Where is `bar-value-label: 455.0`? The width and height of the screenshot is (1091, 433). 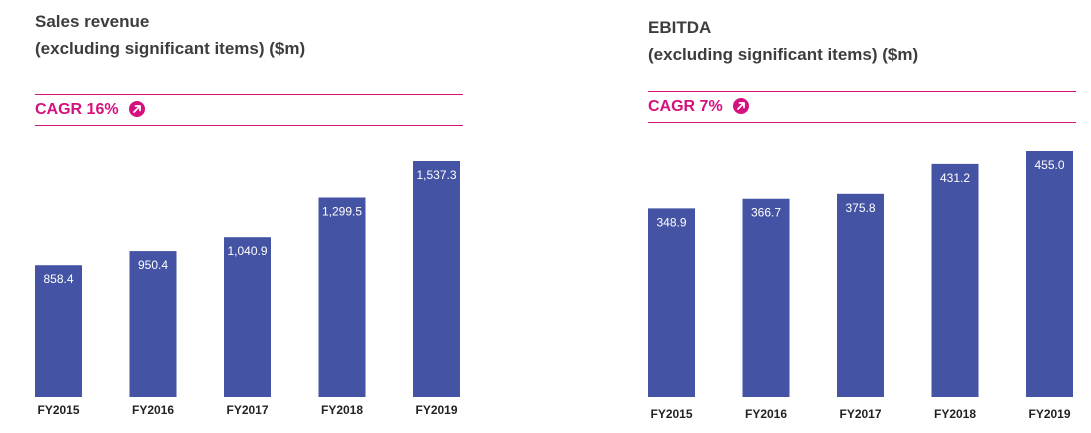
bar-value-label: 455.0 is located at coordinates (1049, 165).